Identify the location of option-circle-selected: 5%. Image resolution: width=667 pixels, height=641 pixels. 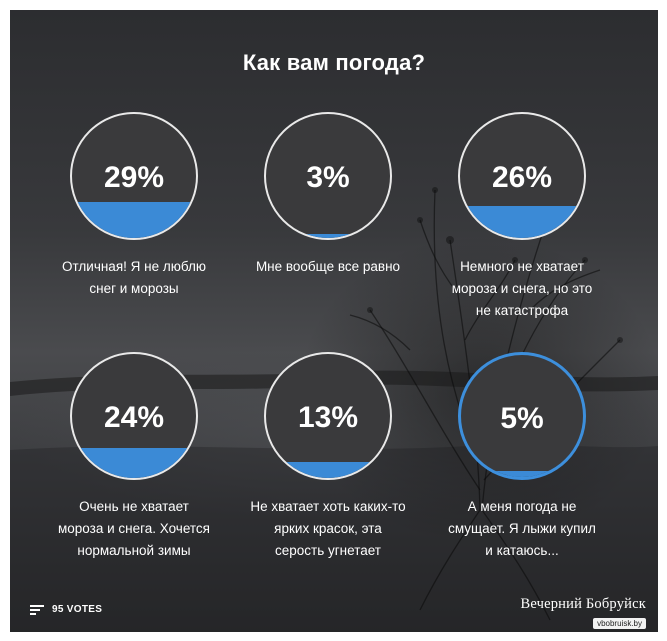
(522, 416).